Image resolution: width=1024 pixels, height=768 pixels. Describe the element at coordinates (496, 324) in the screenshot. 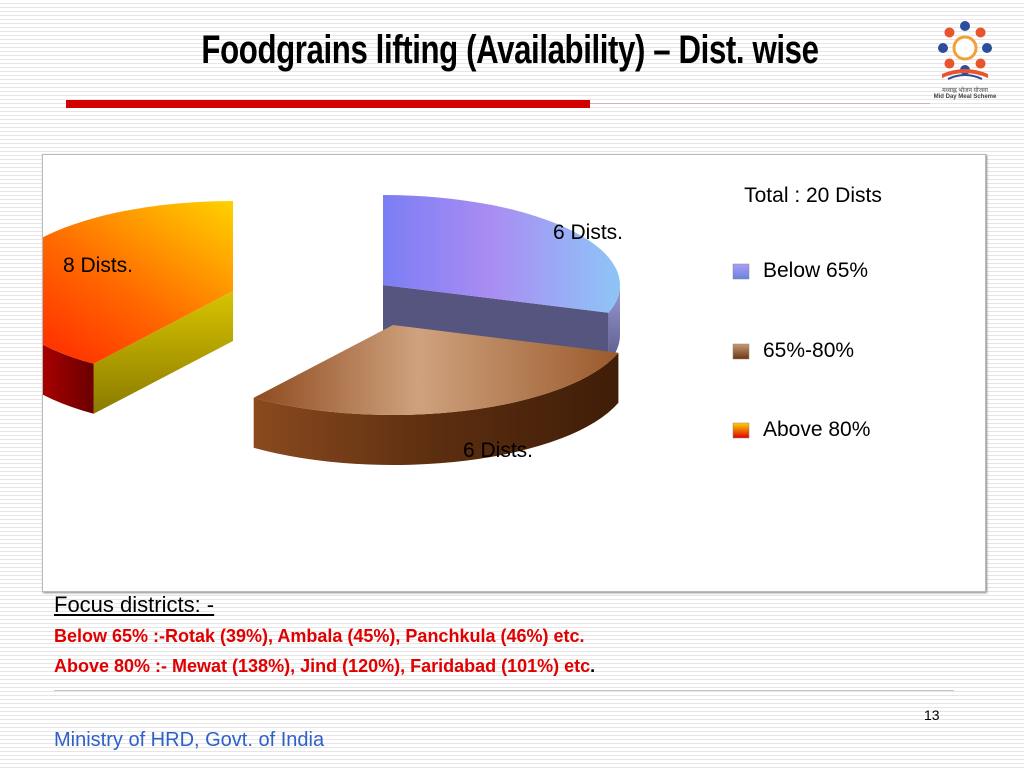

I see `pie-slice-below-65-inner-face` at that location.